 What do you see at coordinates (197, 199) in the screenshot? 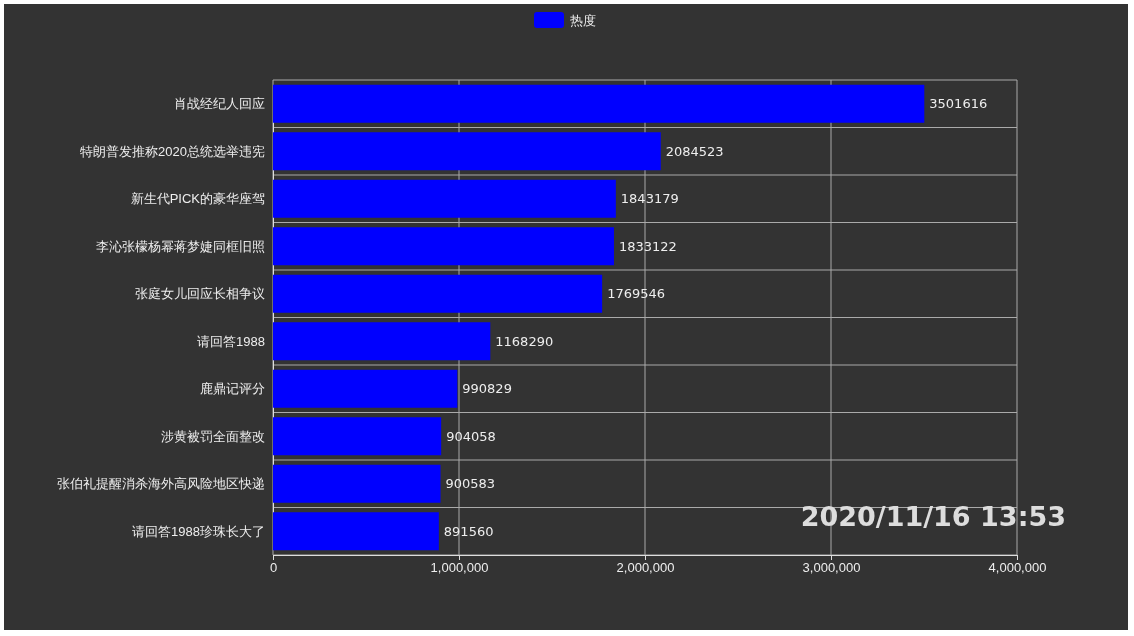
I see `y-tick-label: 新生代PICK的豪华座驾` at bounding box center [197, 199].